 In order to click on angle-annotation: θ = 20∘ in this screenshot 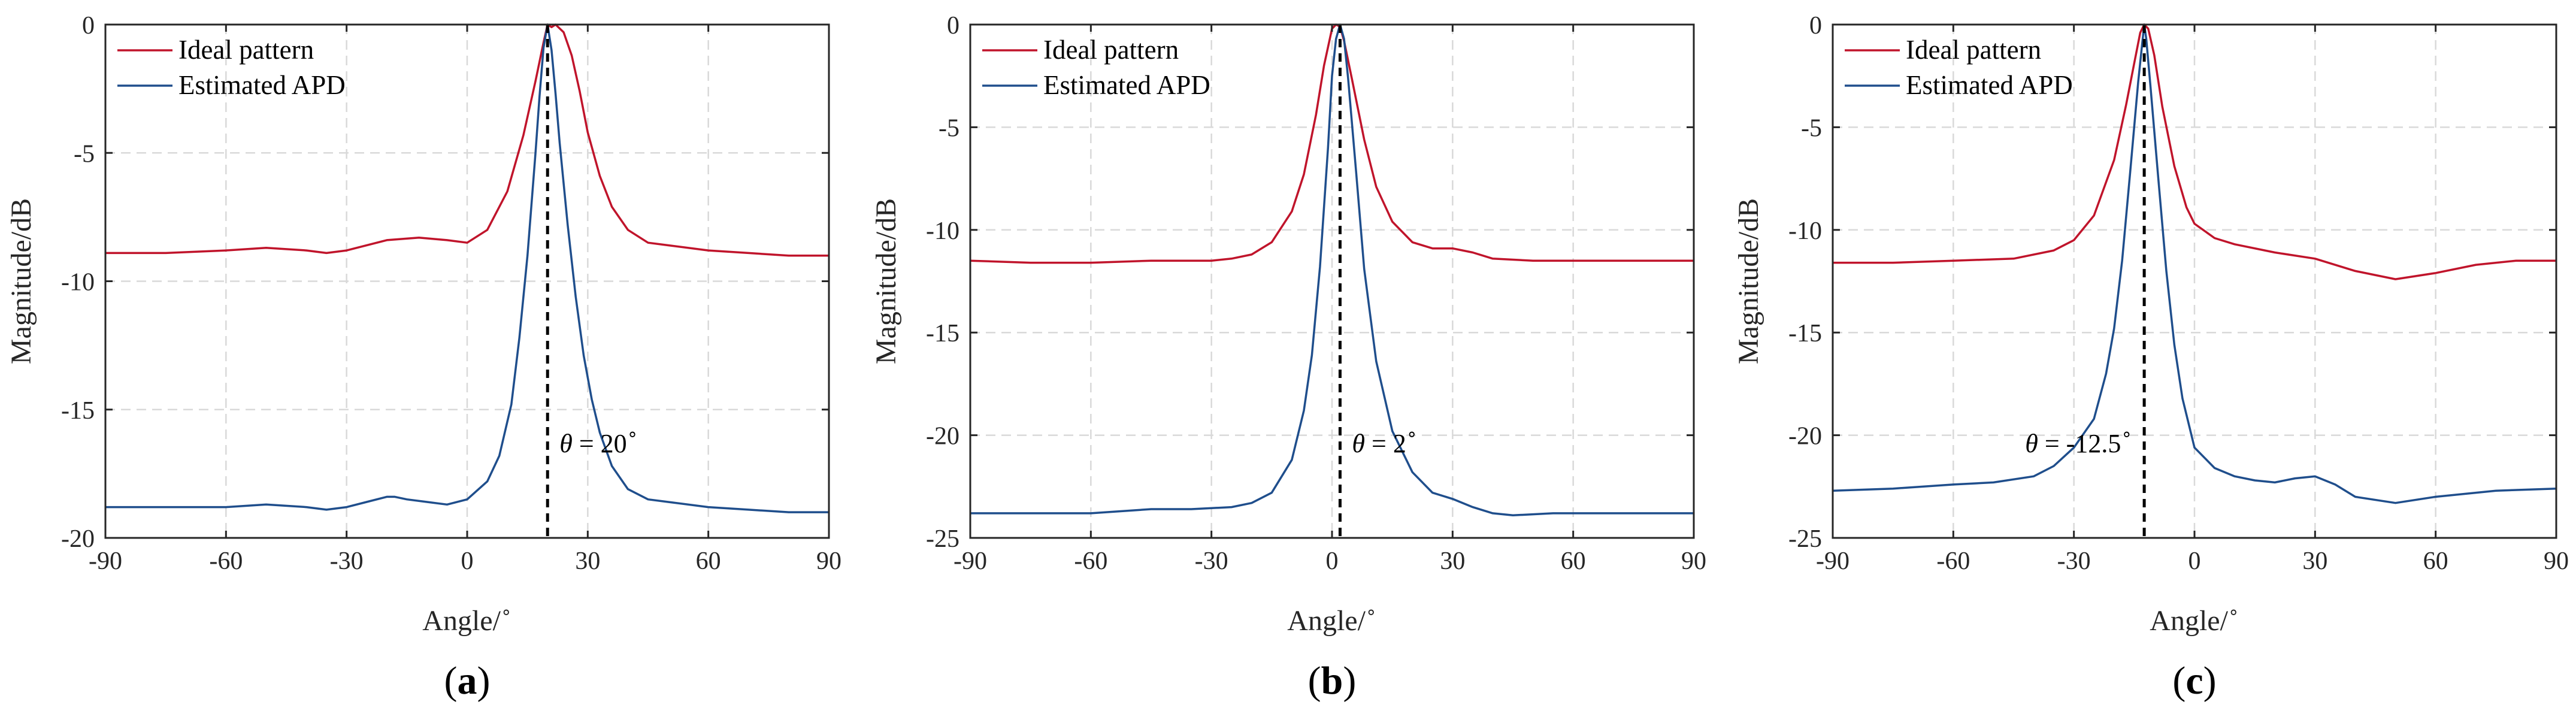, I will do `click(598, 442)`.